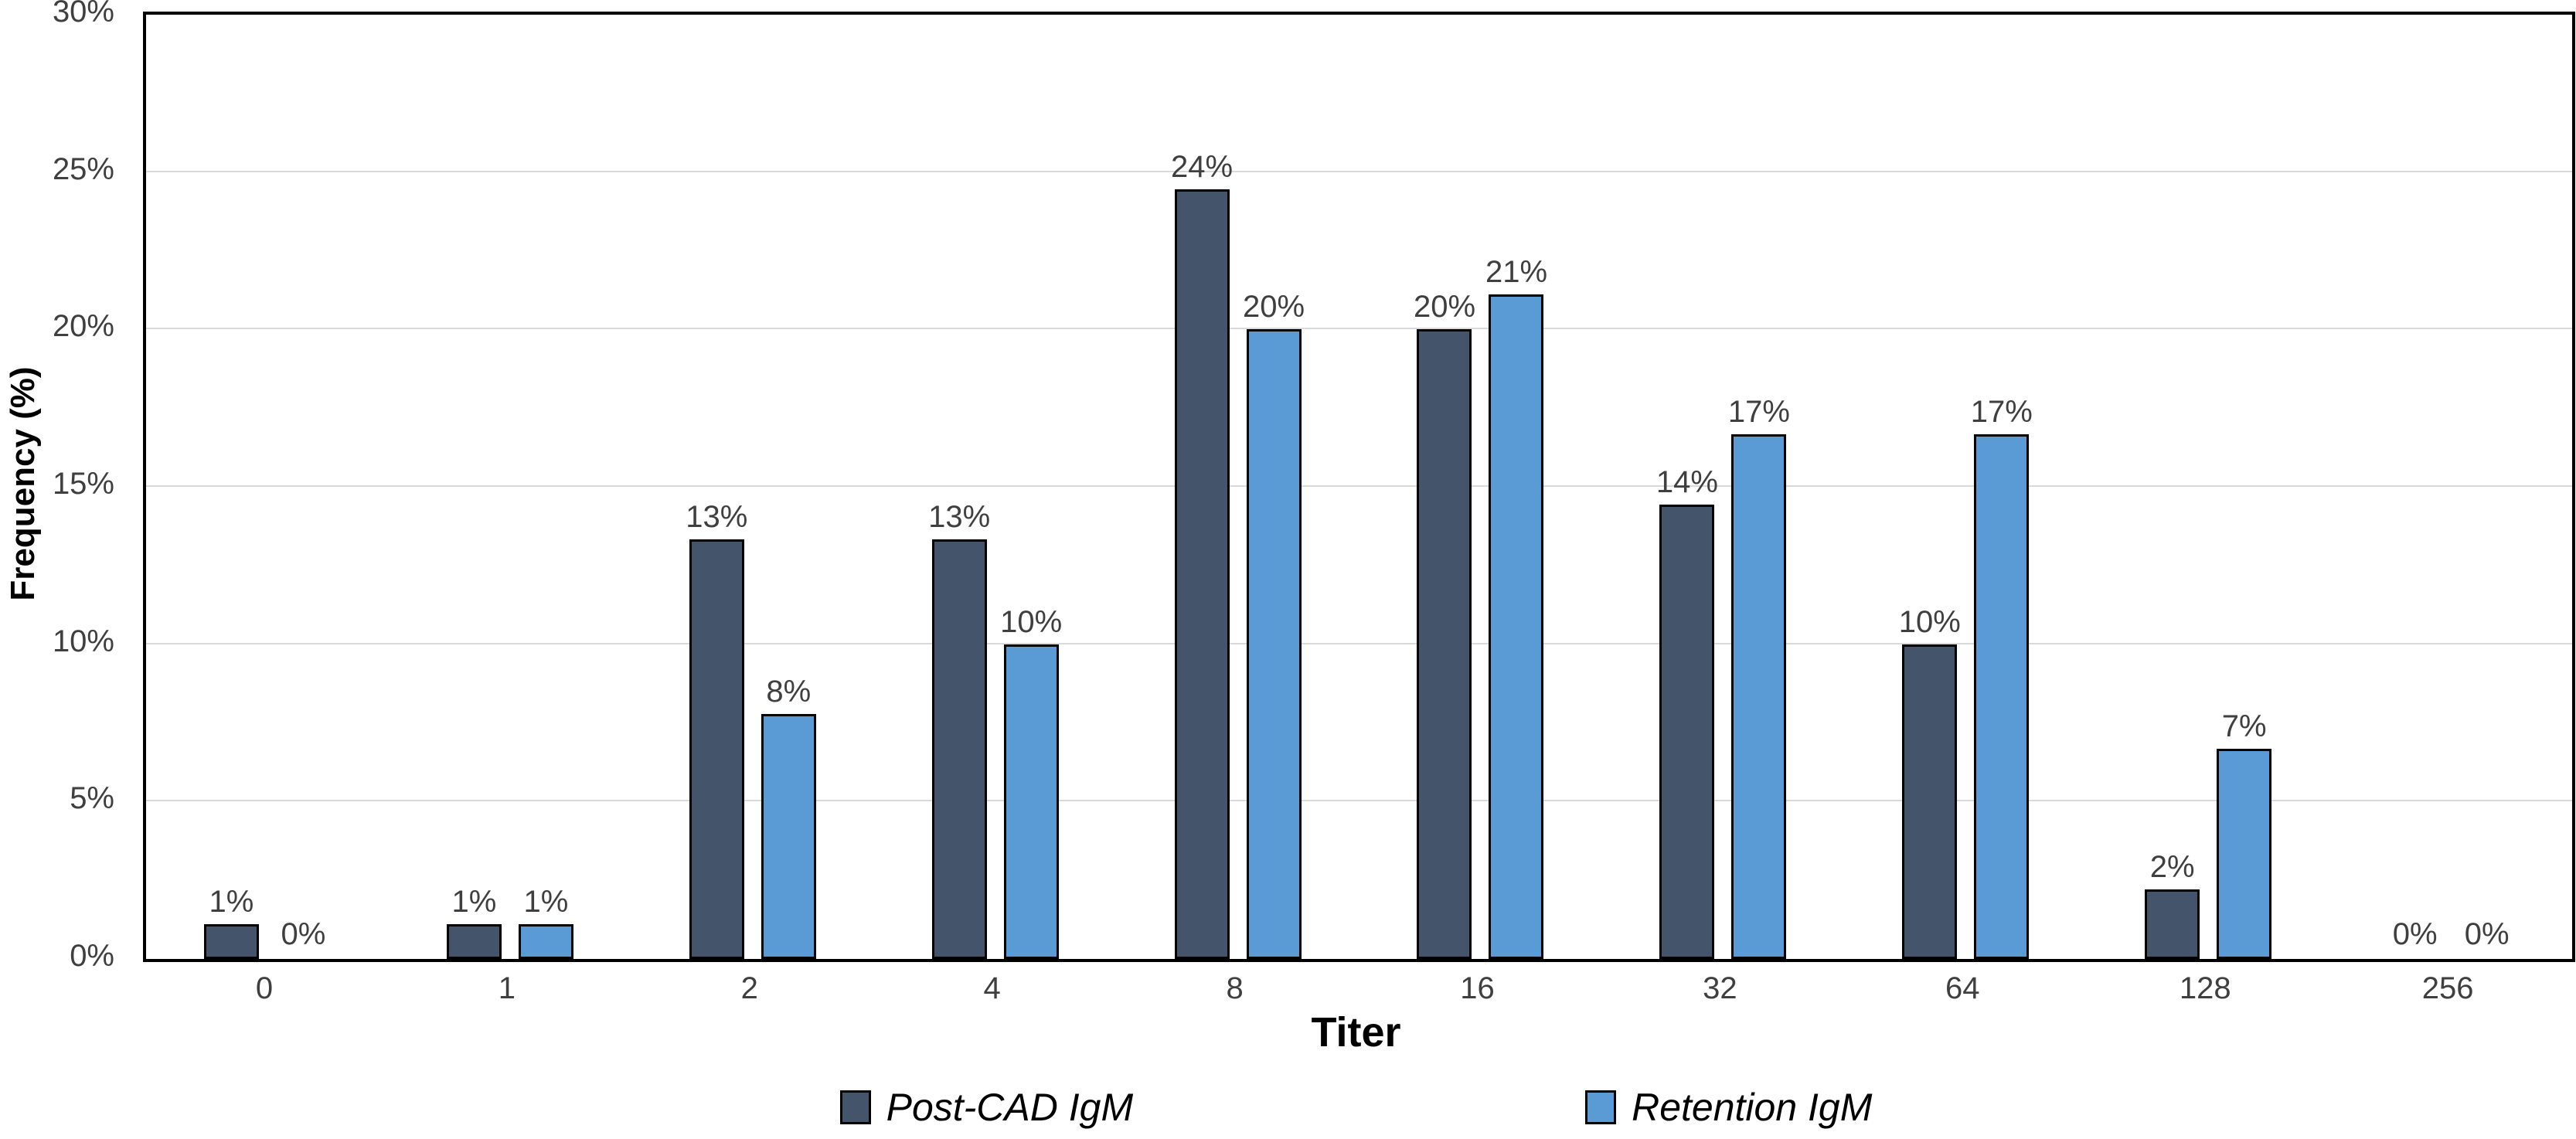  Describe the element at coordinates (1356, 988) in the screenshot. I see `x-axis-ticks: 0 1 2 4 8 16 32 64 128 256` at that location.